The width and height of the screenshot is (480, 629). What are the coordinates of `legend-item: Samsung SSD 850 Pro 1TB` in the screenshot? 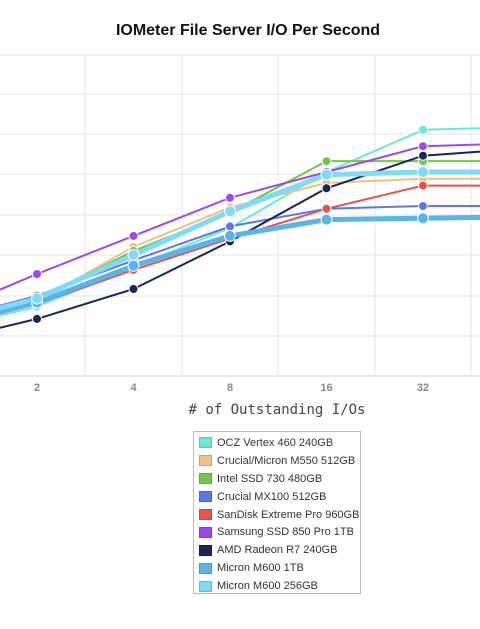 It's located at (279, 532).